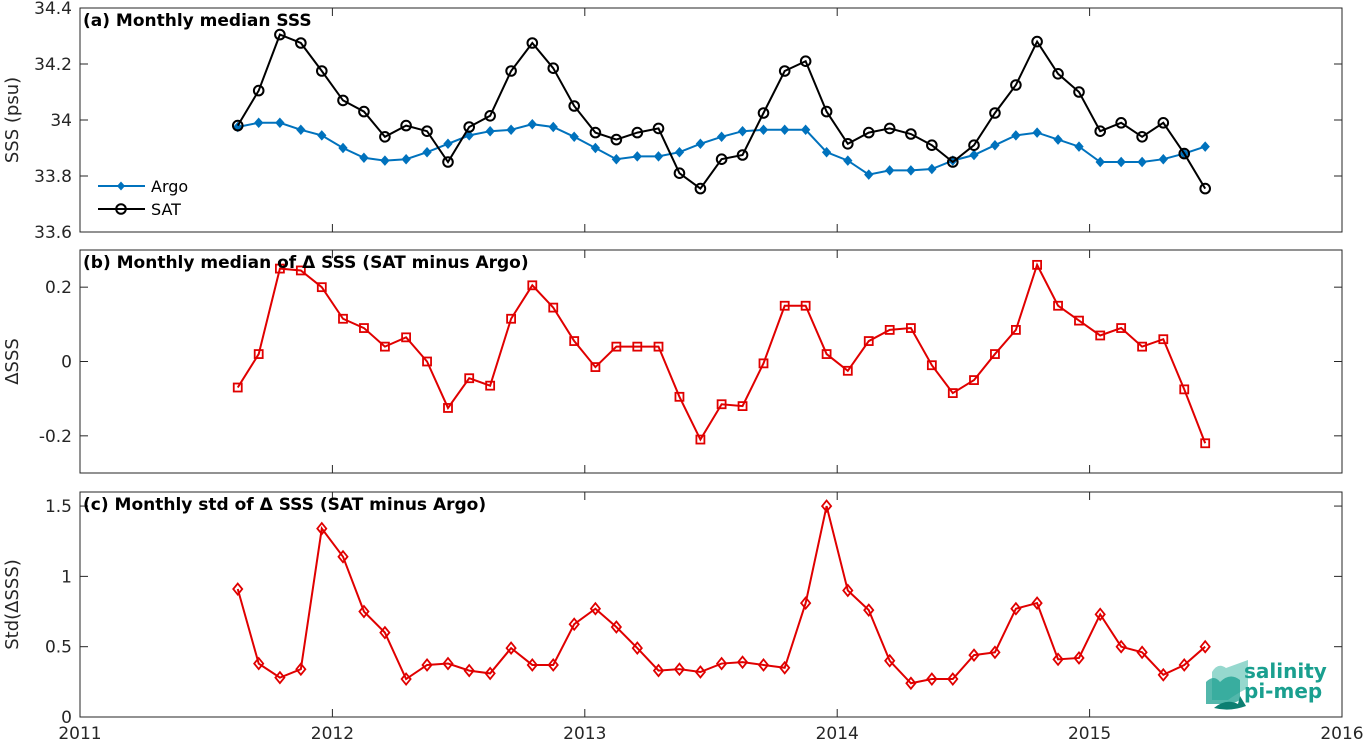  I want to click on logo-wave-icon, so click(1227, 685).